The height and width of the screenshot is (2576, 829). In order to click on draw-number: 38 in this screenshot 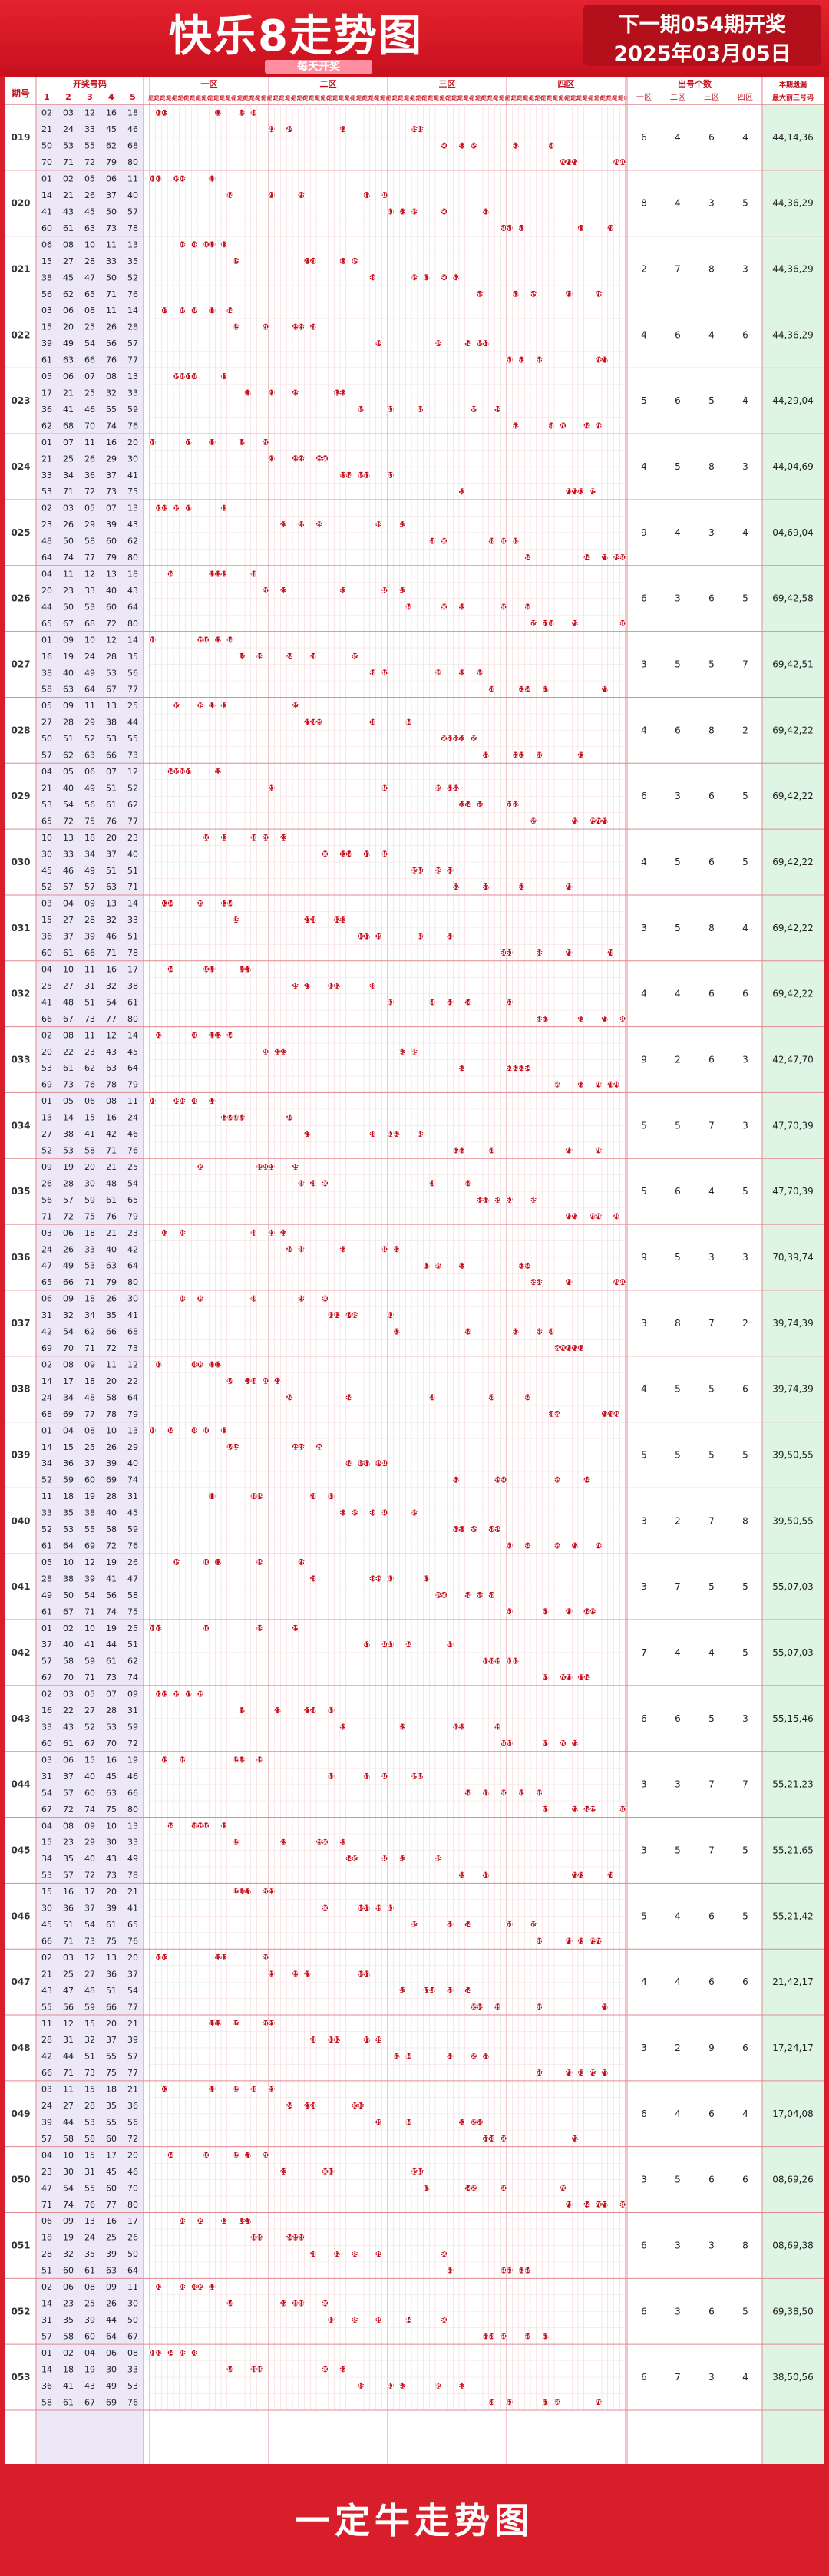, I will do `click(68, 1579)`.